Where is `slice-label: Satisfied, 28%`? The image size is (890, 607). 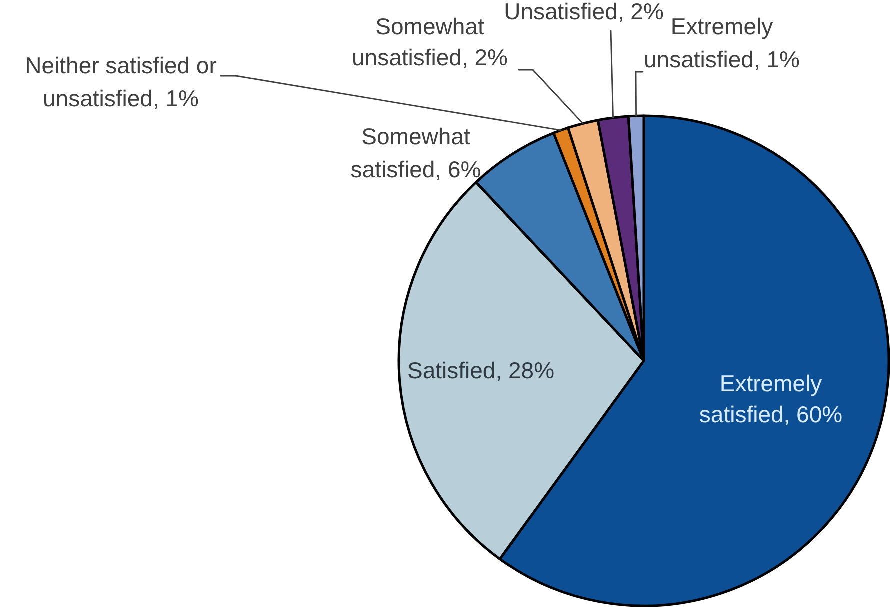 slice-label: Satisfied, 28% is located at coordinates (481, 371).